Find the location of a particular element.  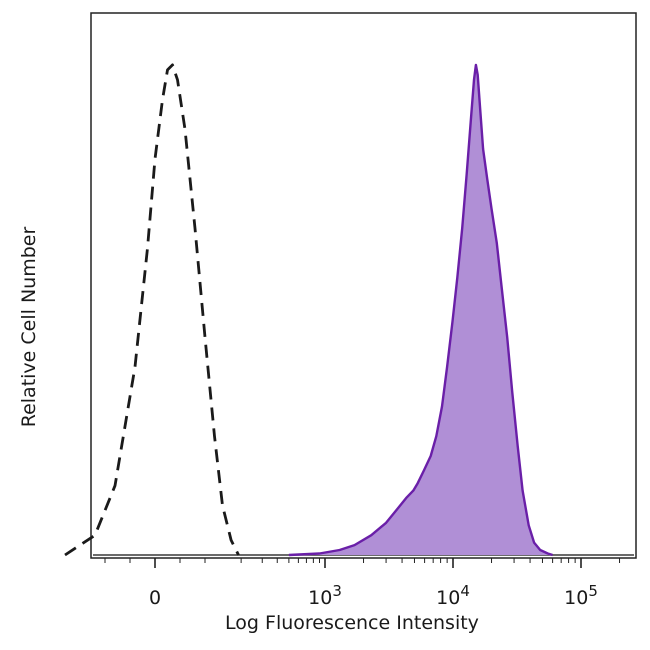

x-axis-major-ticks is located at coordinates (368, 563).